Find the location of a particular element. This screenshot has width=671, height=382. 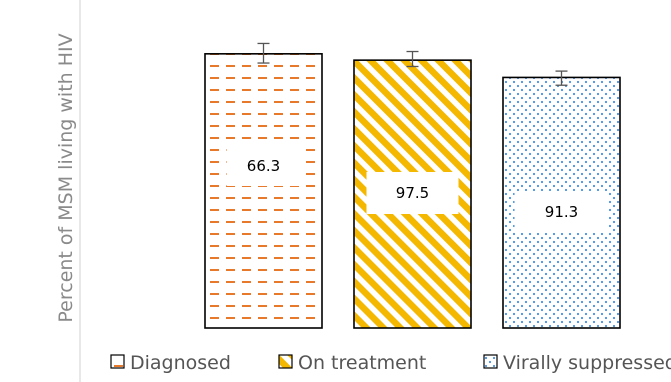

data-label-diagnosed: 66.3 is located at coordinates (263, 166).